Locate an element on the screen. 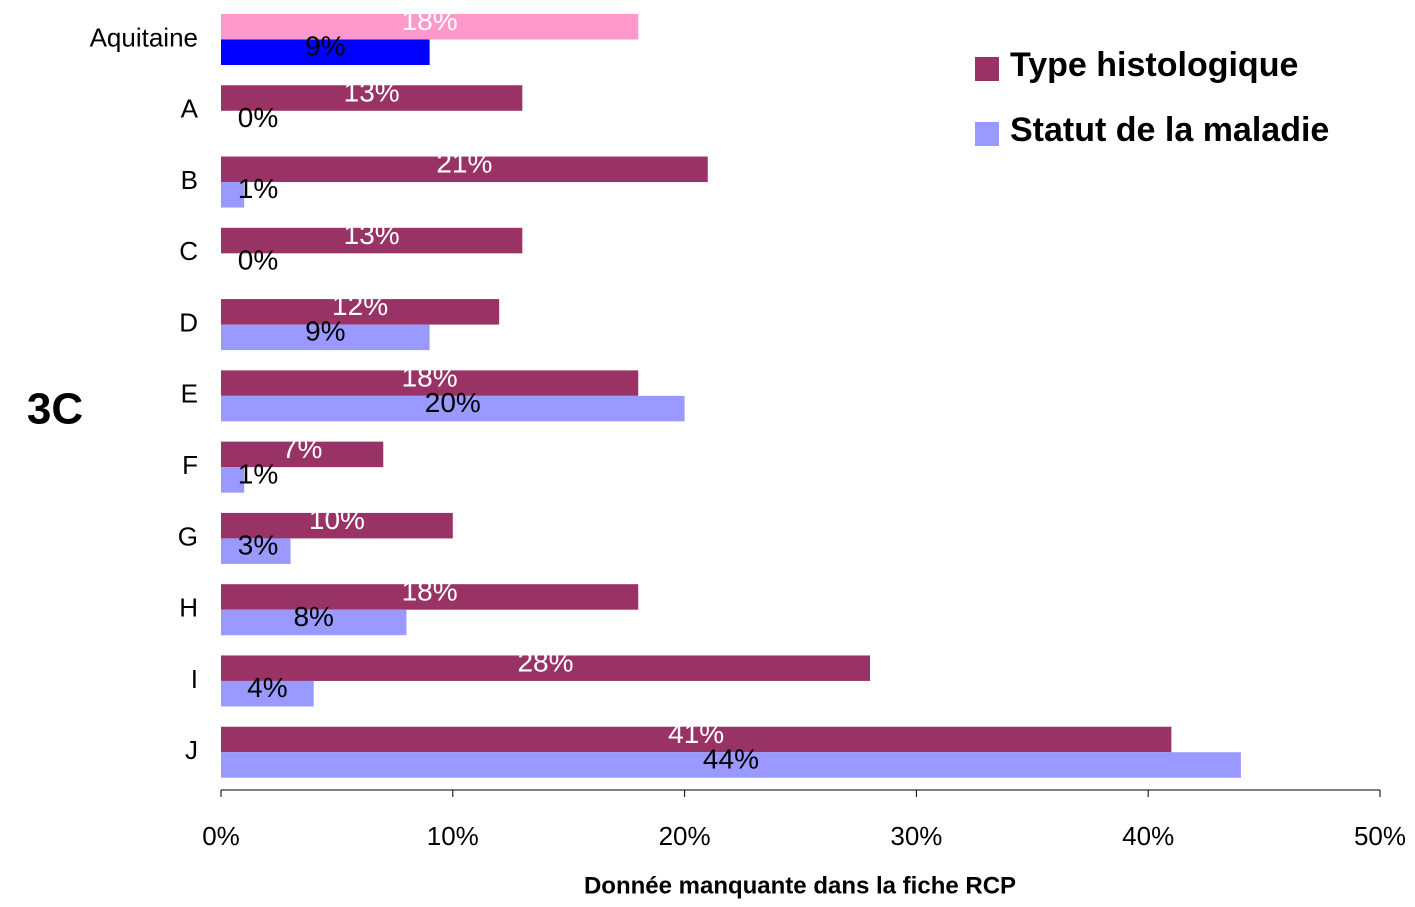 This screenshot has height=907, width=1415. data-label: 28% is located at coordinates (545, 662).